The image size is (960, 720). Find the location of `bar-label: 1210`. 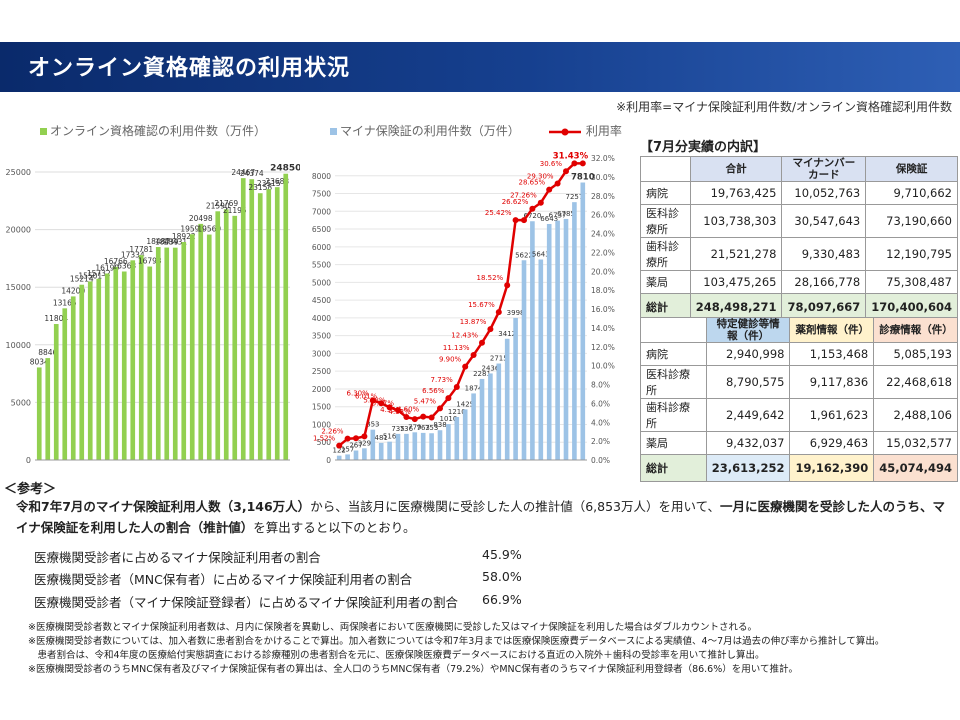

bar-label: 1210 is located at coordinates (457, 412).